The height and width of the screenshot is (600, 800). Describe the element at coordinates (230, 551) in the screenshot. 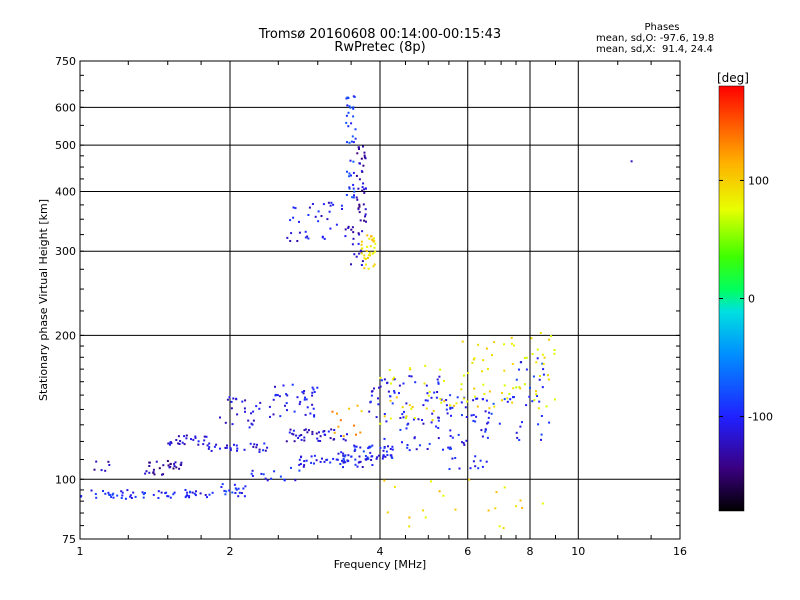

I see `x-tick-label: 2` at that location.